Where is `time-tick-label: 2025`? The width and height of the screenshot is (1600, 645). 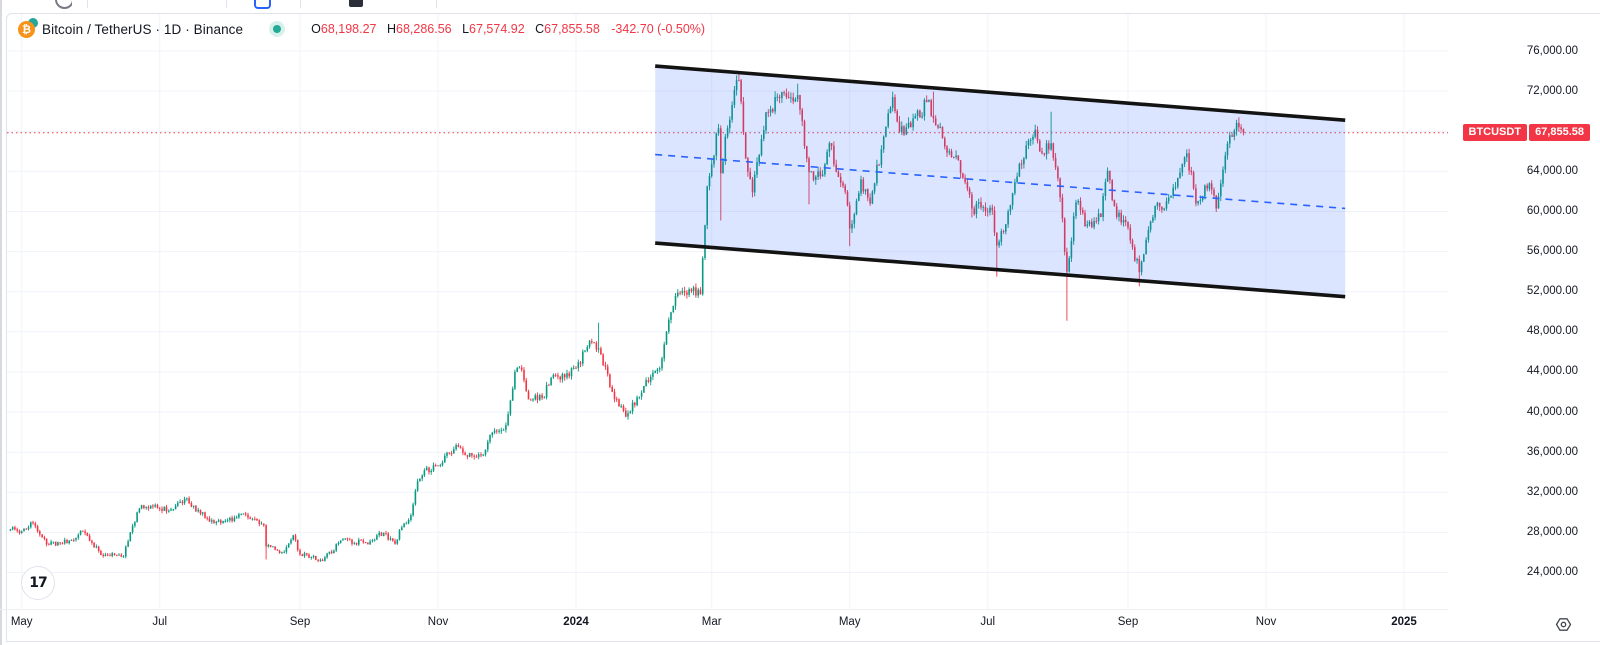
time-tick-label: 2025 is located at coordinates (1404, 622).